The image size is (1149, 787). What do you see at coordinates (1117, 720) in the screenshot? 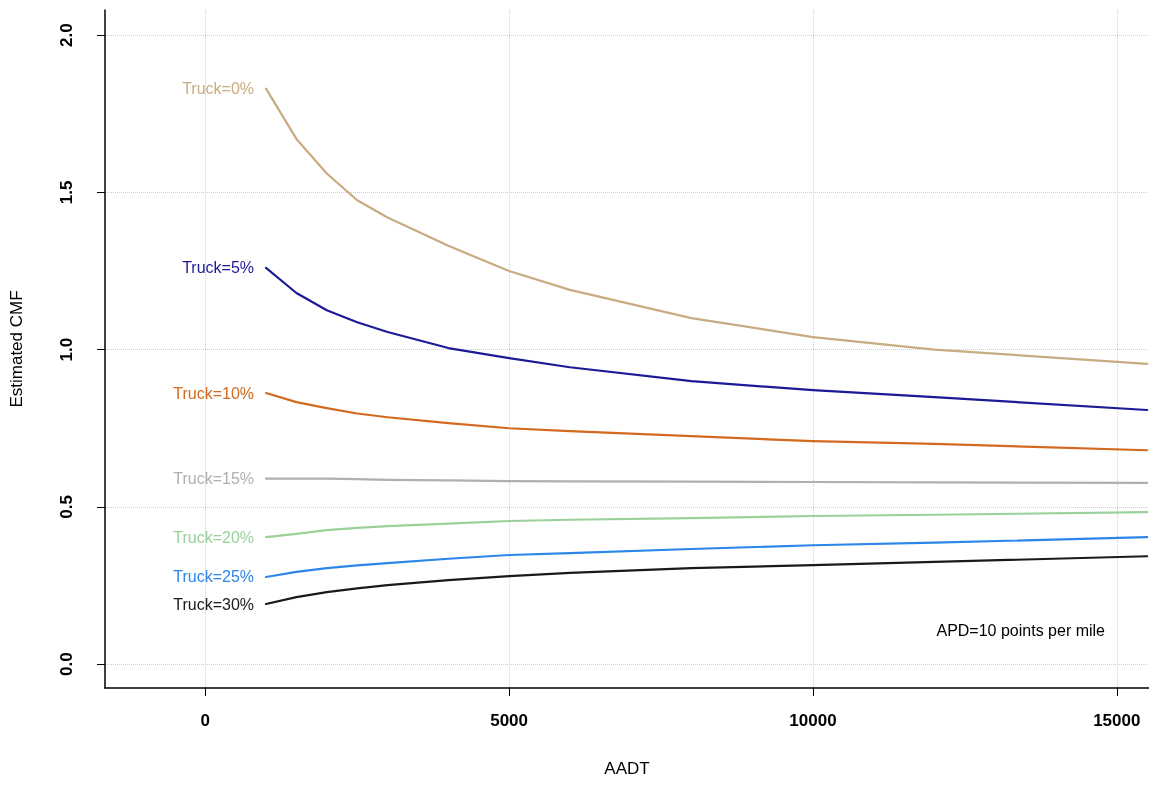
I see `x-tick-label: 15000` at bounding box center [1117, 720].